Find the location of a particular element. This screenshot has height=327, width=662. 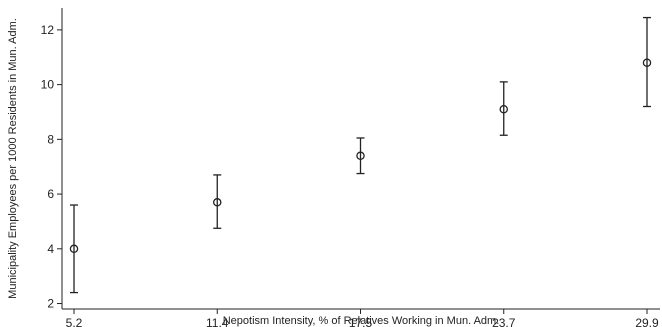

data-point-29.9 is located at coordinates (647, 62).